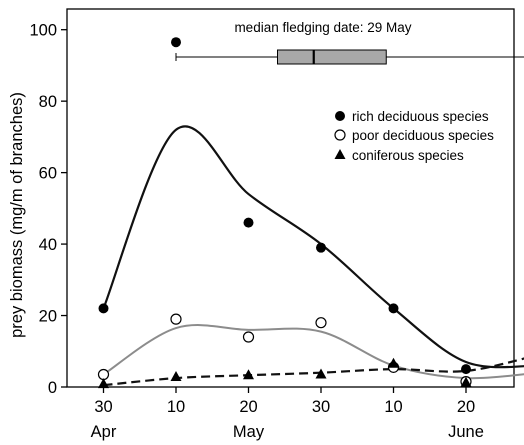 This screenshot has height=445, width=524. What do you see at coordinates (43, 31) in the screenshot?
I see `y-tick-label: 100` at bounding box center [43, 31].